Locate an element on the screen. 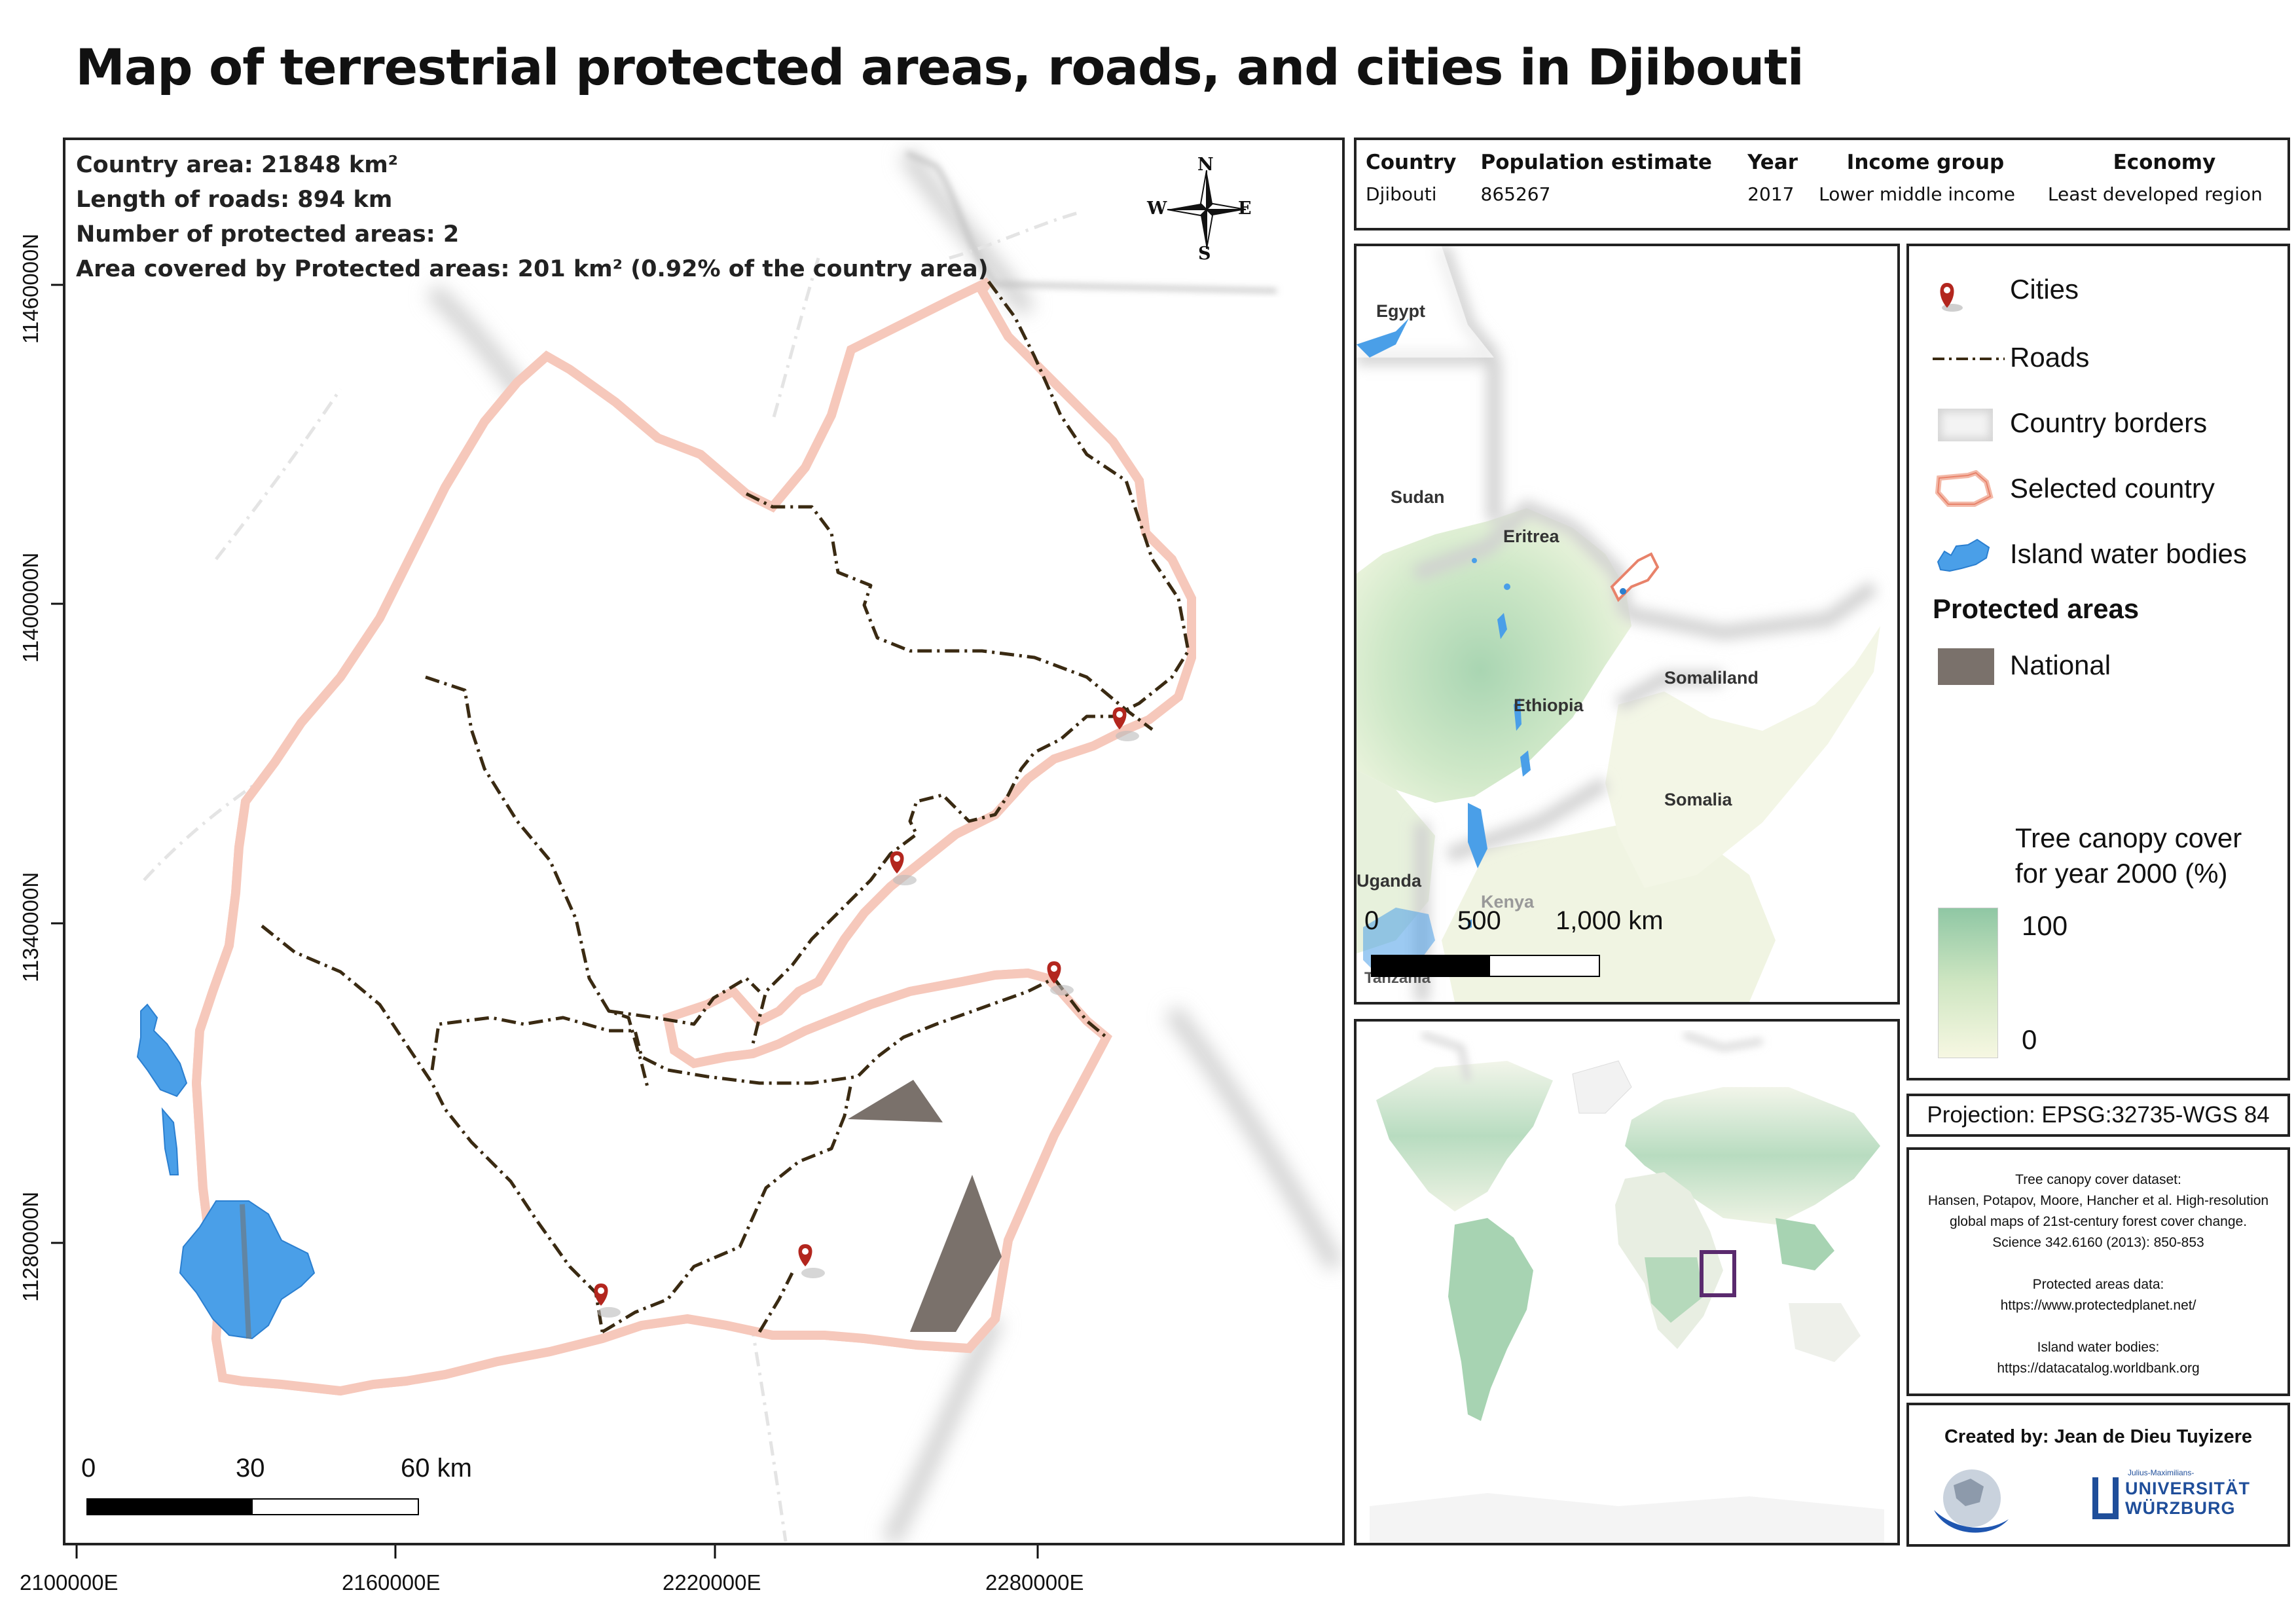 Image resolution: width=2296 pixels, height=1624 pixels. y-tick-2: 11400000N is located at coordinates (30, 607).